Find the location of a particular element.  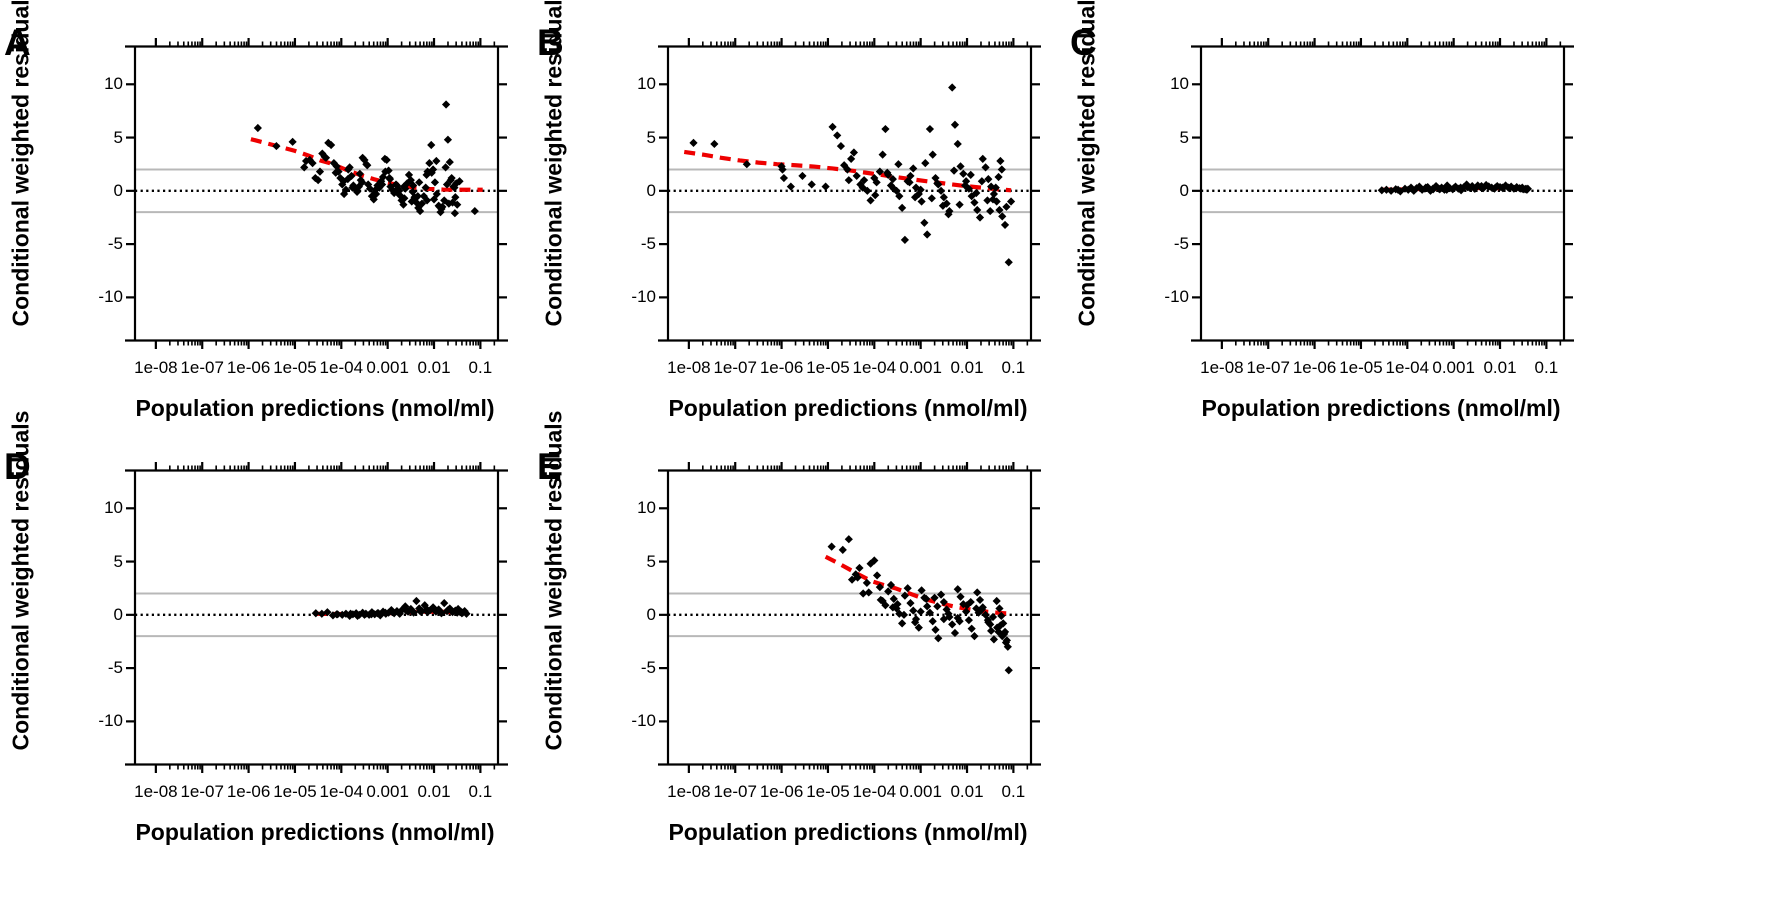

y-axis-label: Conditional weighted residuals is located at coordinates (553, 580).